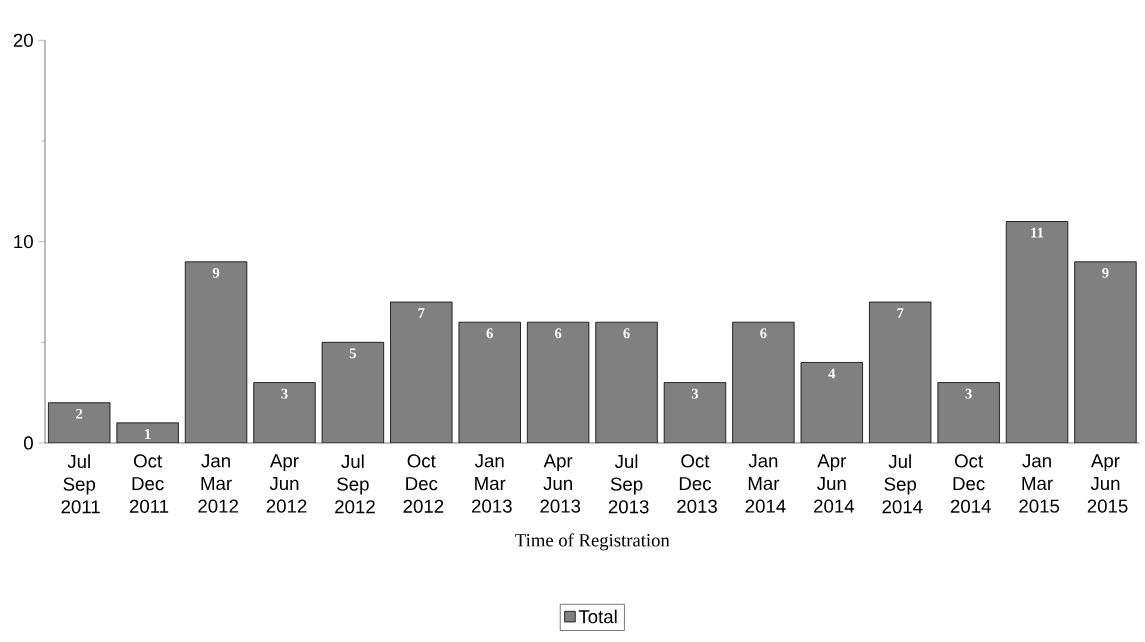  What do you see at coordinates (353, 353) in the screenshot?
I see `data-label: 5` at bounding box center [353, 353].